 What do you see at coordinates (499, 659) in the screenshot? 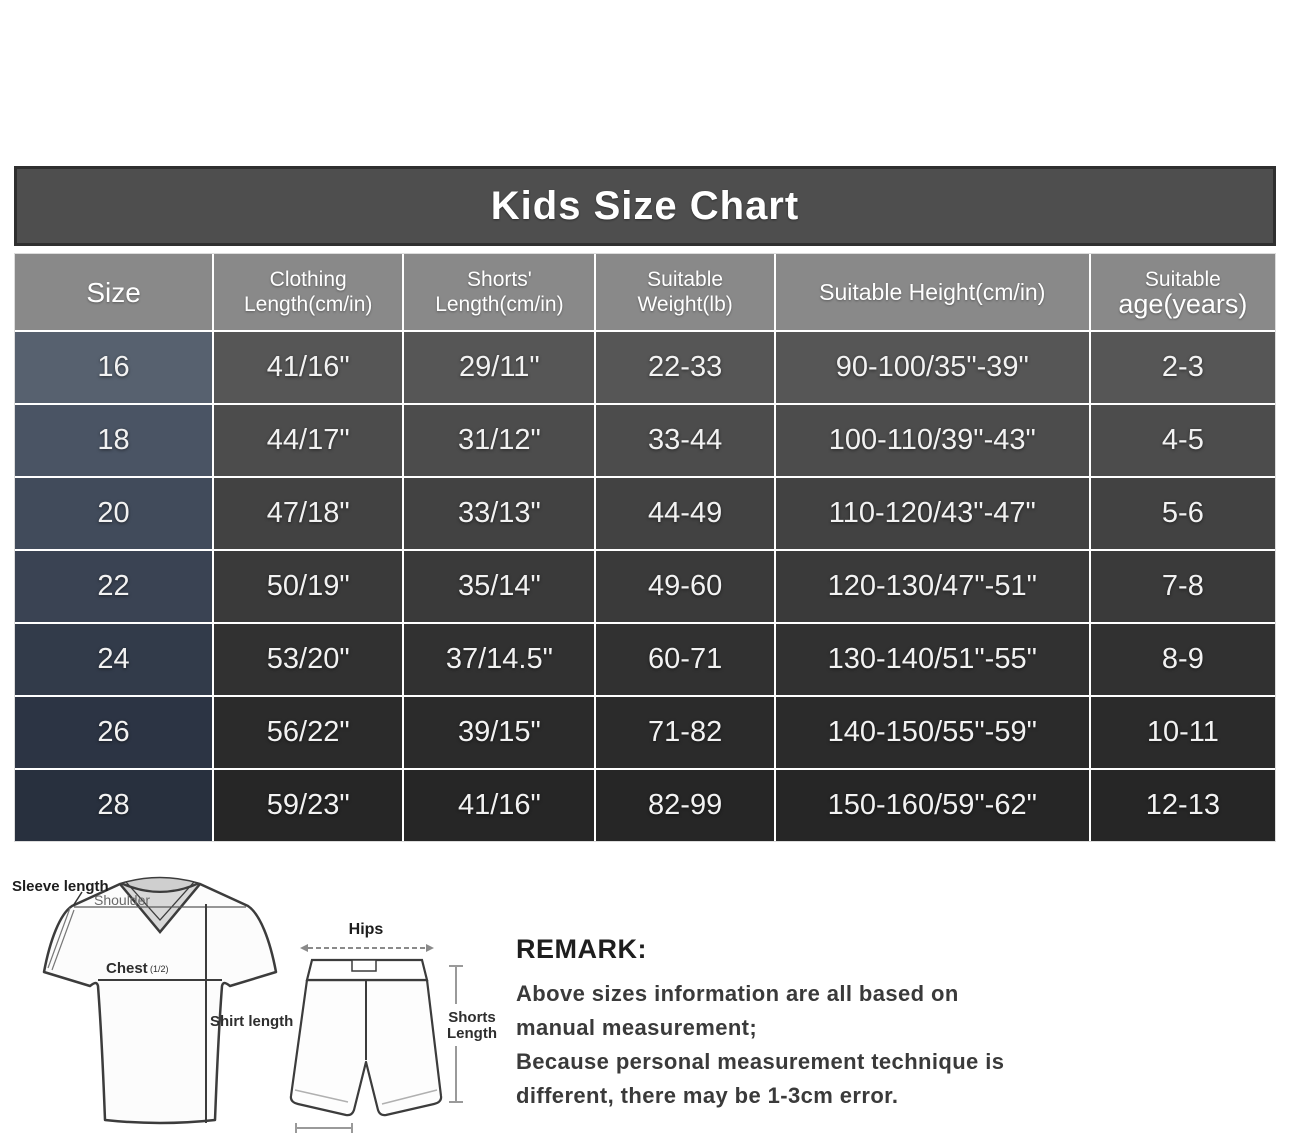
I see `shorts-length-cell: 37/14.5"` at bounding box center [499, 659].